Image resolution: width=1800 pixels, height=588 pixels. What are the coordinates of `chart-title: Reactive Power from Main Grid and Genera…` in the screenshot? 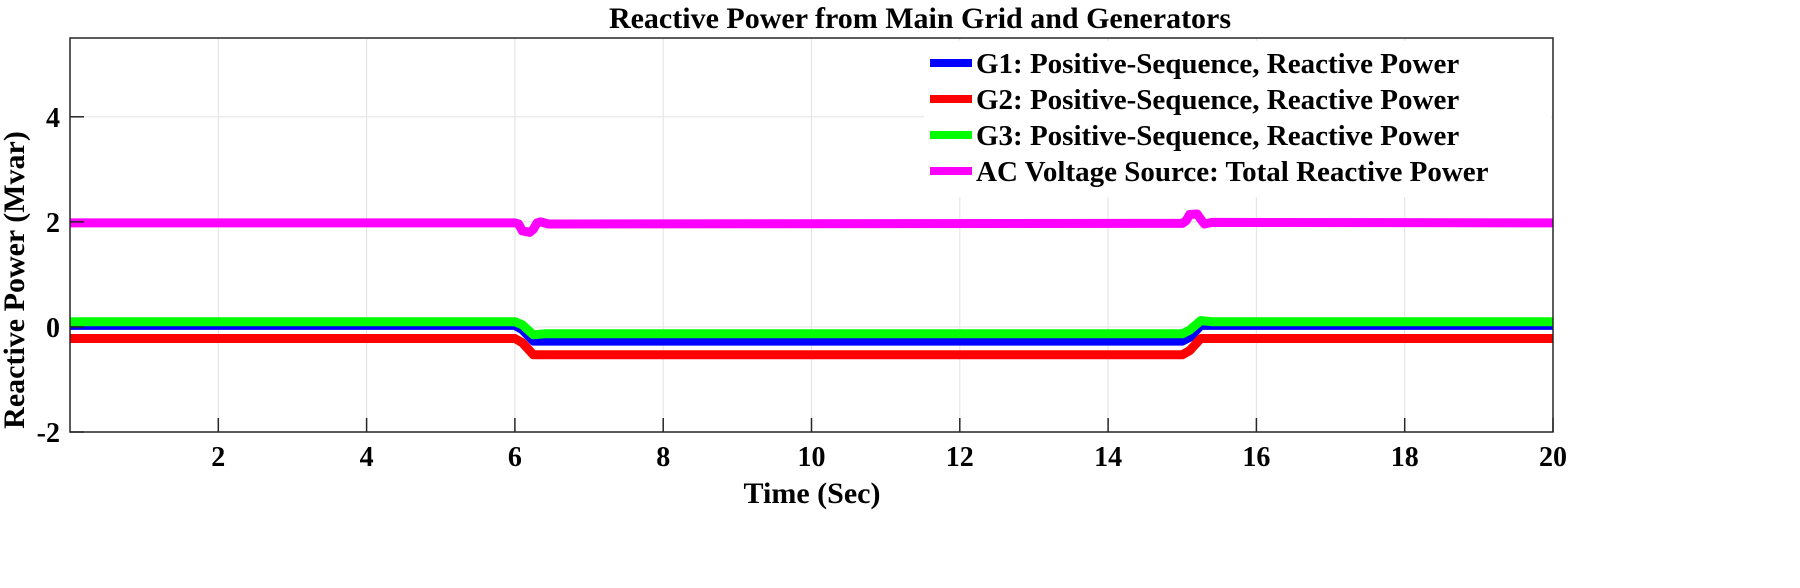 It's located at (920, 18).